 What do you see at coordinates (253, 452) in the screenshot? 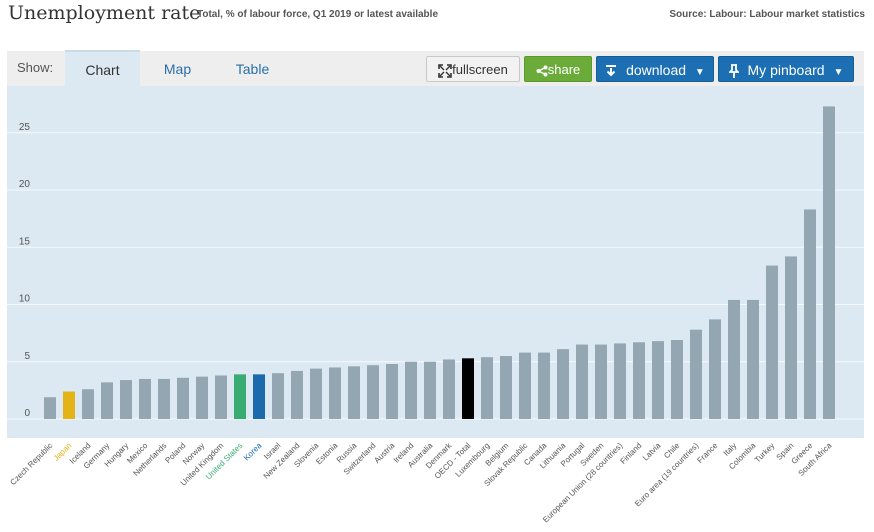
I see `x-tick-label: Korea` at bounding box center [253, 452].